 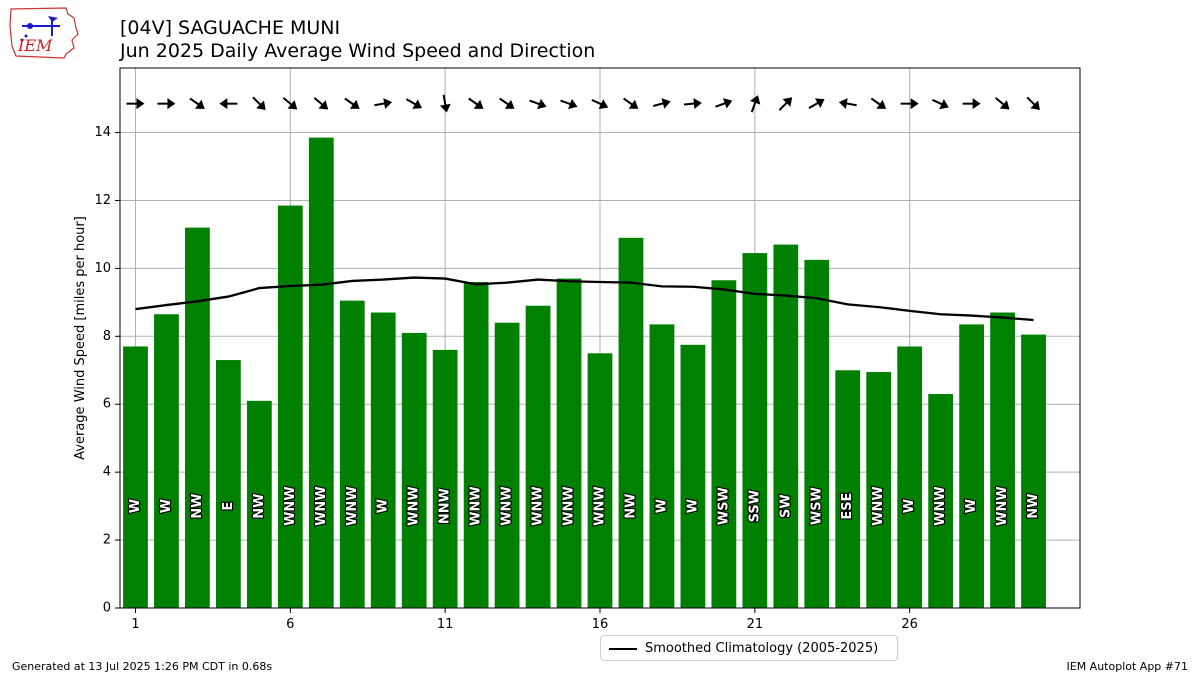 What do you see at coordinates (816, 506) in the screenshot?
I see `direction-label-day-23: WSW` at bounding box center [816, 506].